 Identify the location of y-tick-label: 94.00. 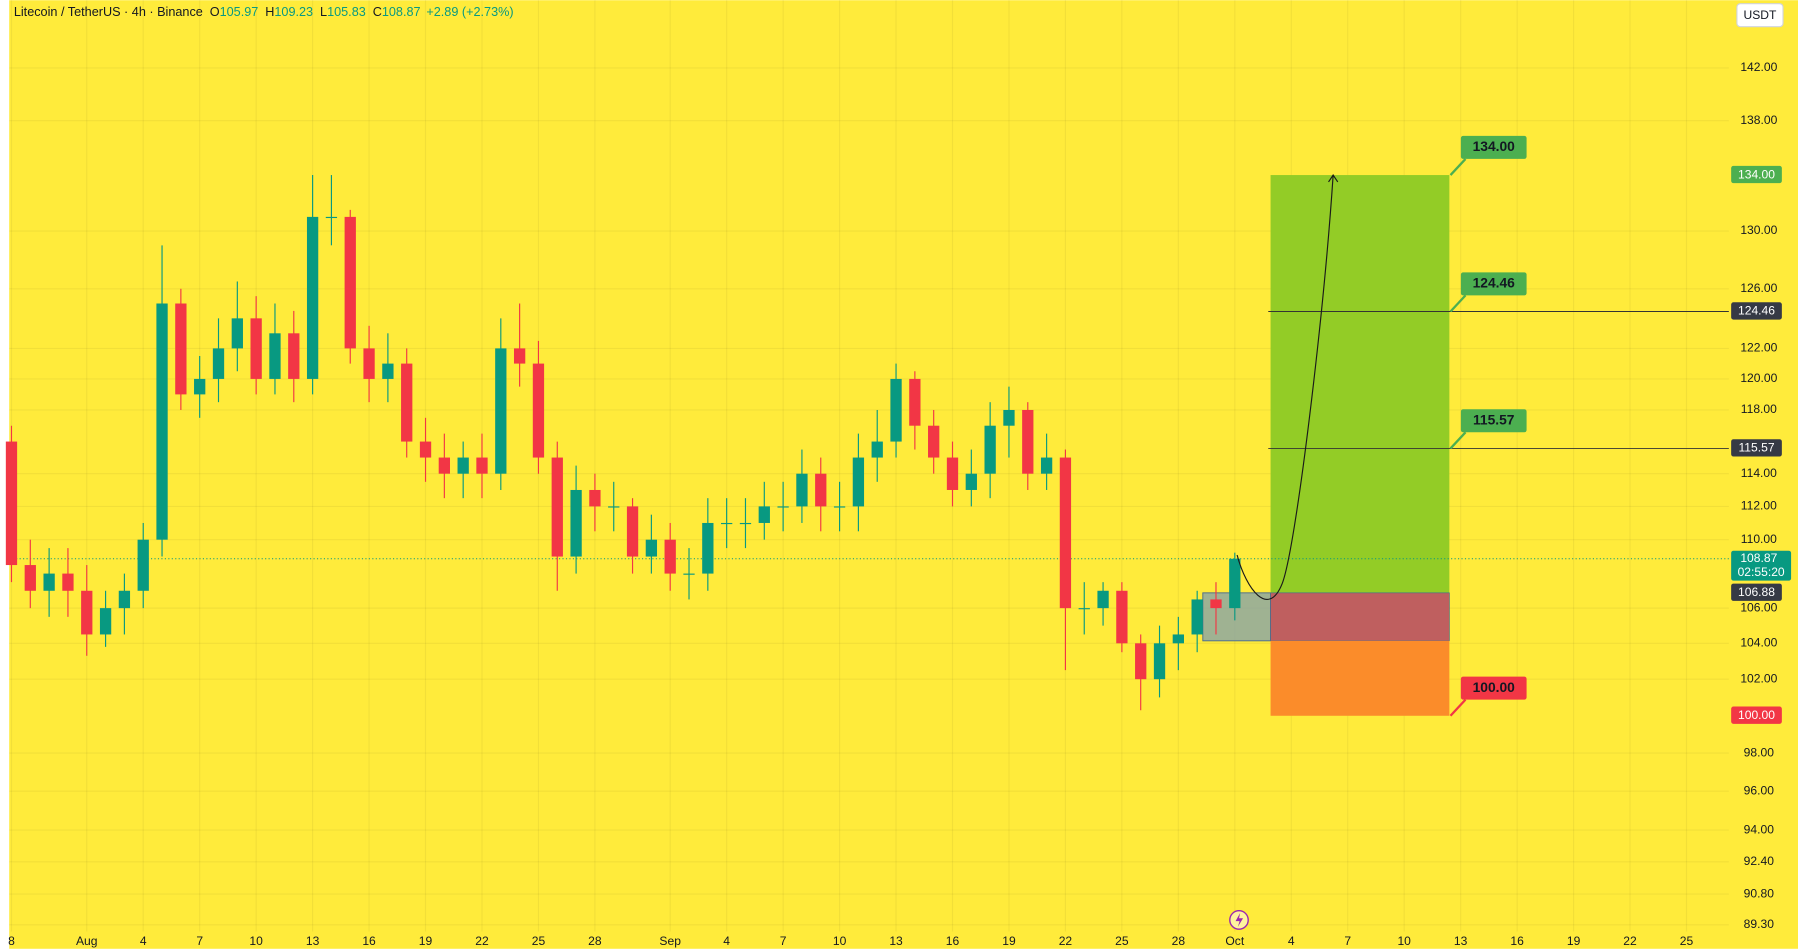
(1759, 829).